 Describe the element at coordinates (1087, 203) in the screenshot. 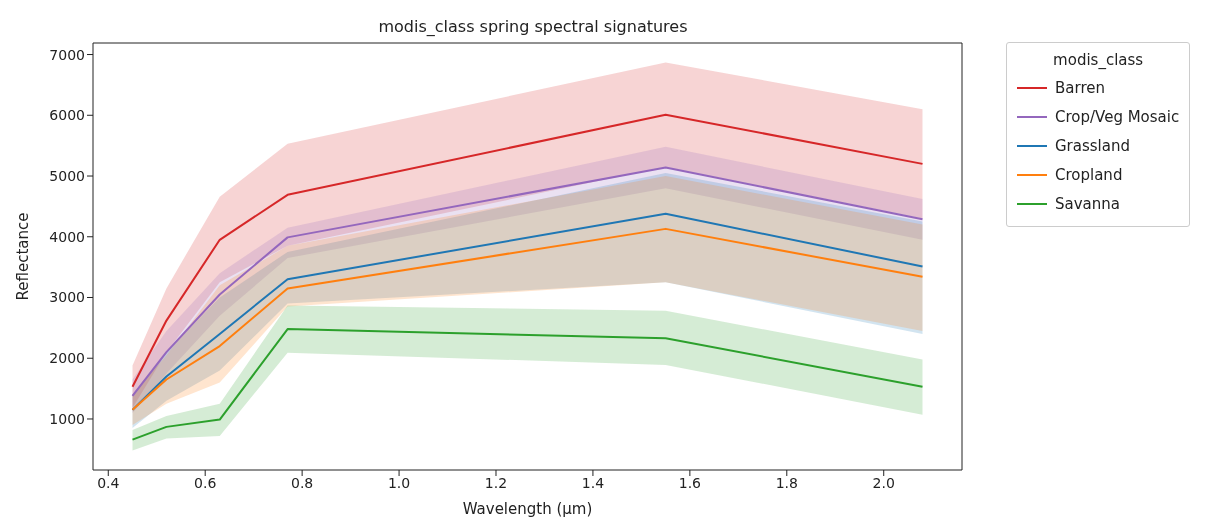

I see `legend-label: Savanna` at that location.